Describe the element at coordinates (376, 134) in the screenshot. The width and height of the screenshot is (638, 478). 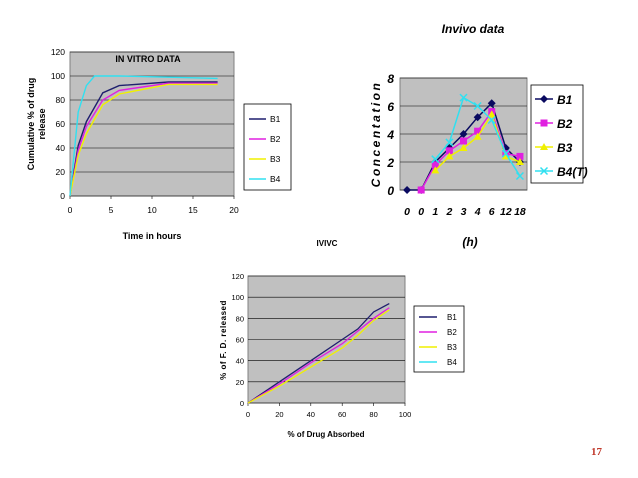
I see `invivo-y-axis-label: Concentation` at that location.